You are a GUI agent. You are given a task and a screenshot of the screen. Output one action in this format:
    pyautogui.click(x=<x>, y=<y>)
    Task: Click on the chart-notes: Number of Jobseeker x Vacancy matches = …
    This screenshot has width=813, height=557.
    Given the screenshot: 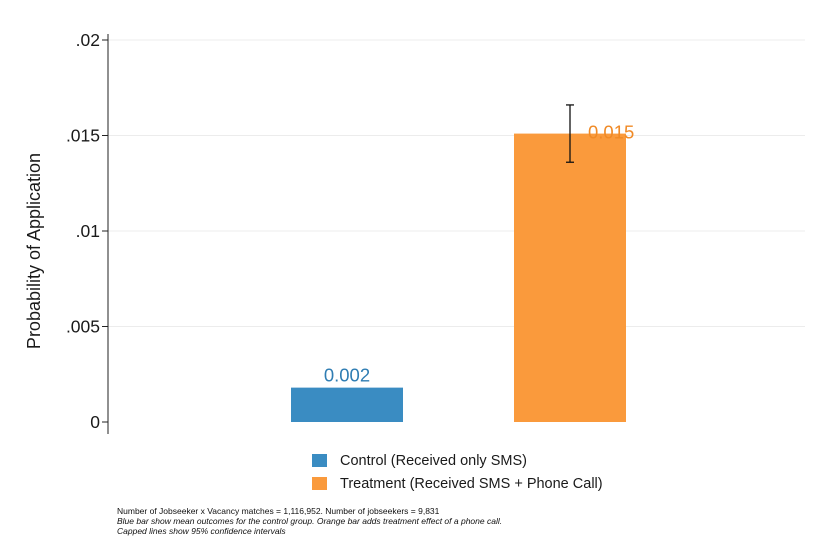 What is the action you would take?
    pyautogui.click(x=309, y=521)
    